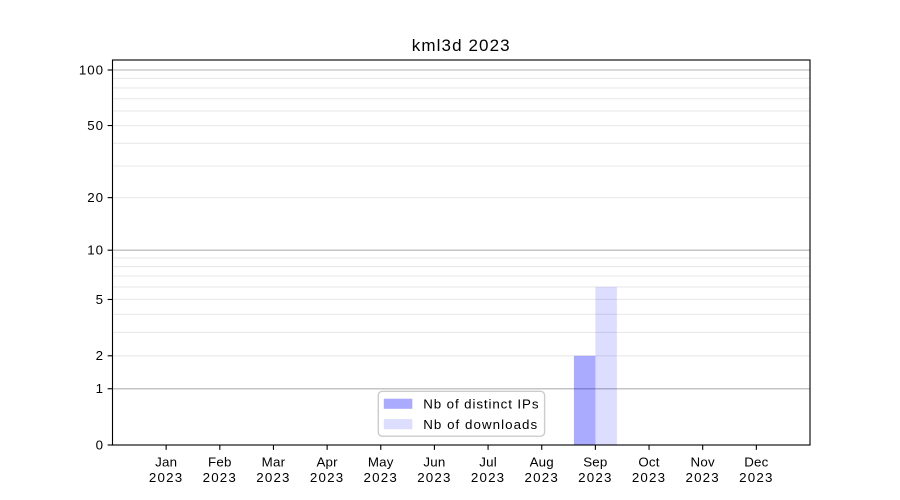  I want to click on svg-text: 20, so click(95, 197).